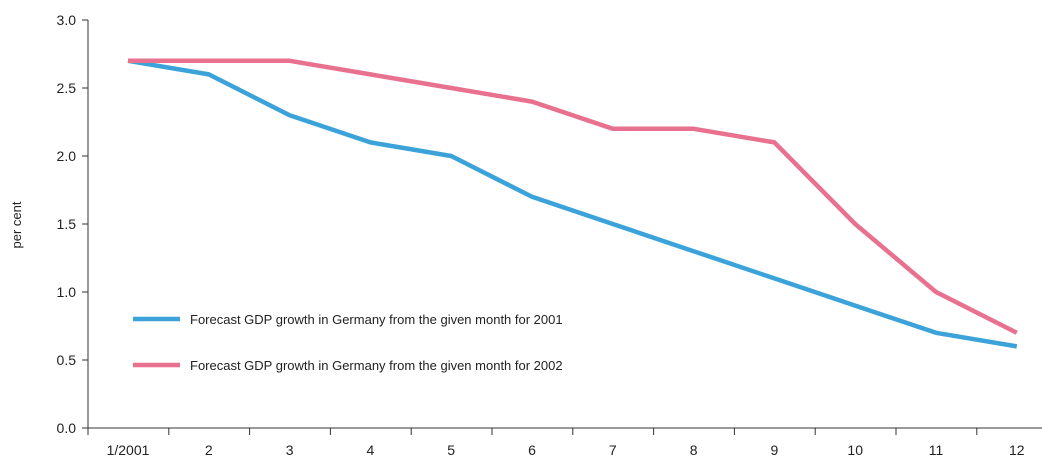 This screenshot has height=459, width=1042. I want to click on y-tick-label: 0.0, so click(67, 428).